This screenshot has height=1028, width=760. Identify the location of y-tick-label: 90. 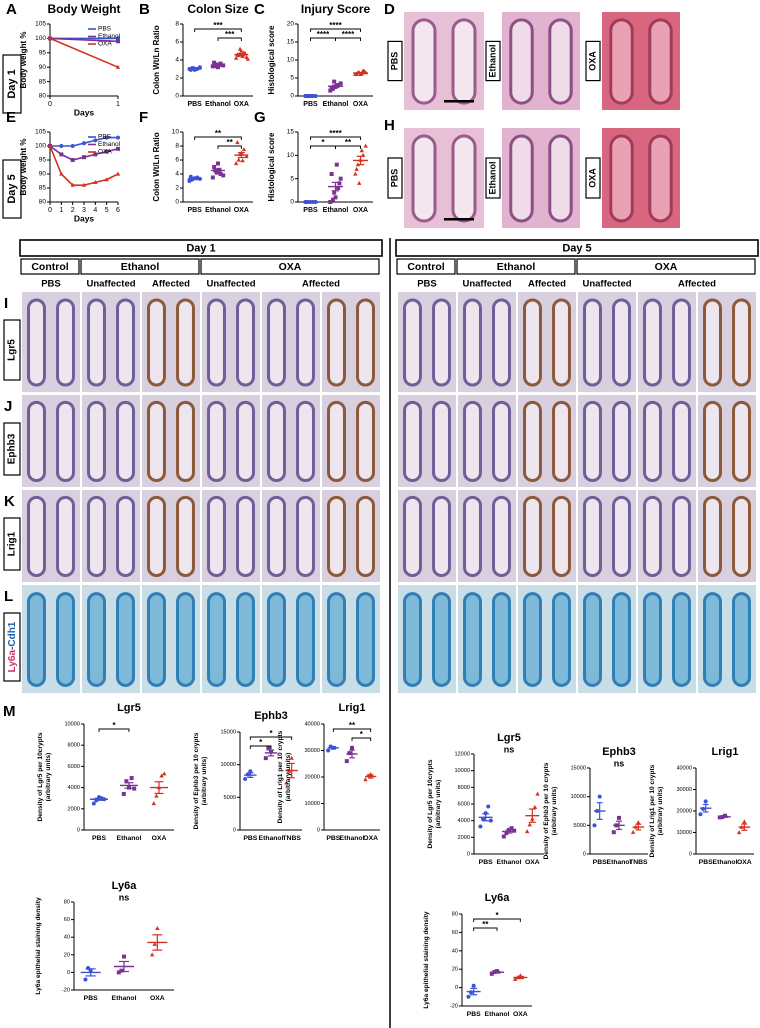
(43, 67).